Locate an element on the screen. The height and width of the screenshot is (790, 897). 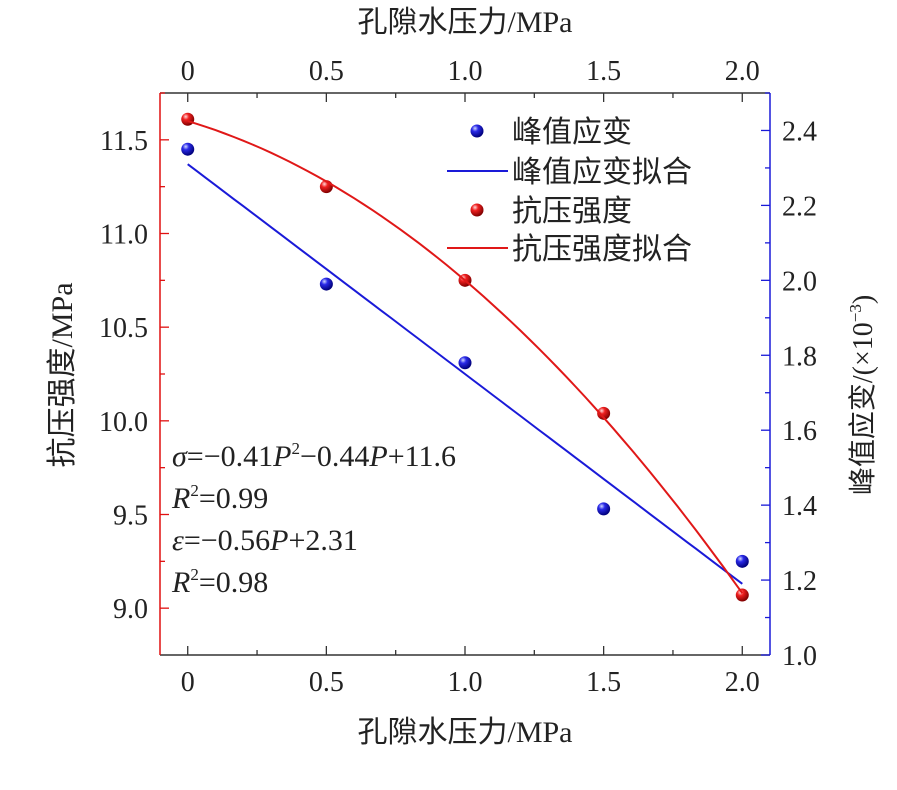
x-tick-label: 1.5 is located at coordinates (603, 682).